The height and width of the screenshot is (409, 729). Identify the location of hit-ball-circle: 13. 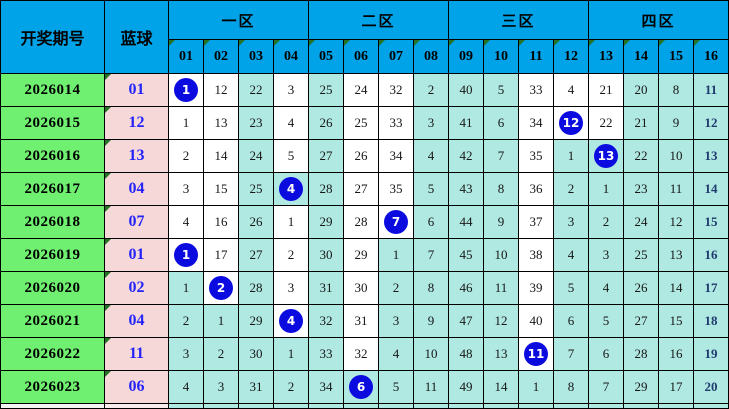
(606, 156).